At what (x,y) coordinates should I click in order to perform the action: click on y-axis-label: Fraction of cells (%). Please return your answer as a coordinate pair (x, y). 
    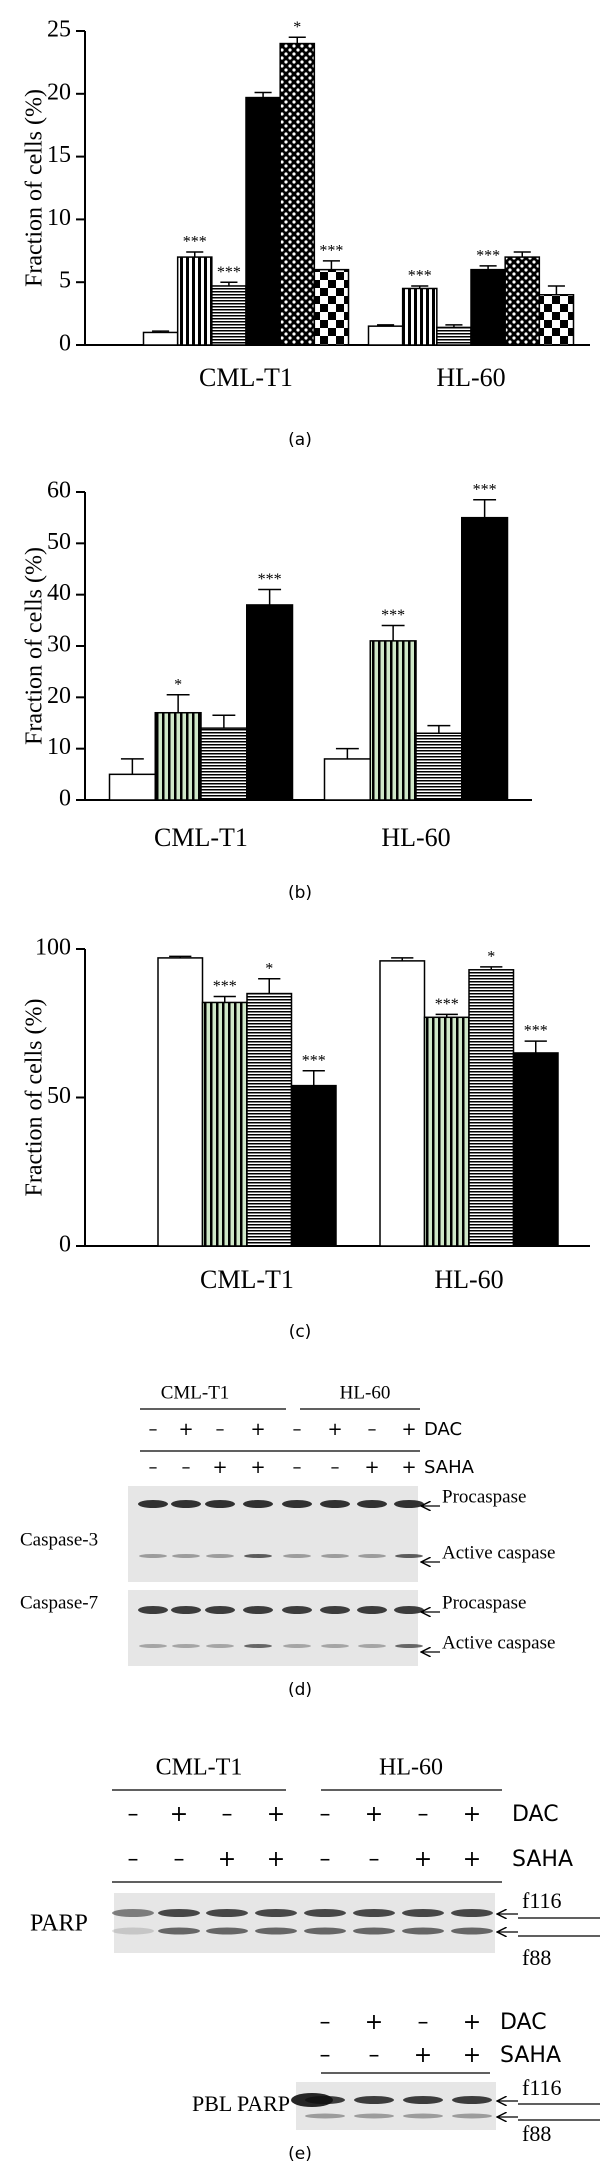
    Looking at the image, I should click on (35, 1098).